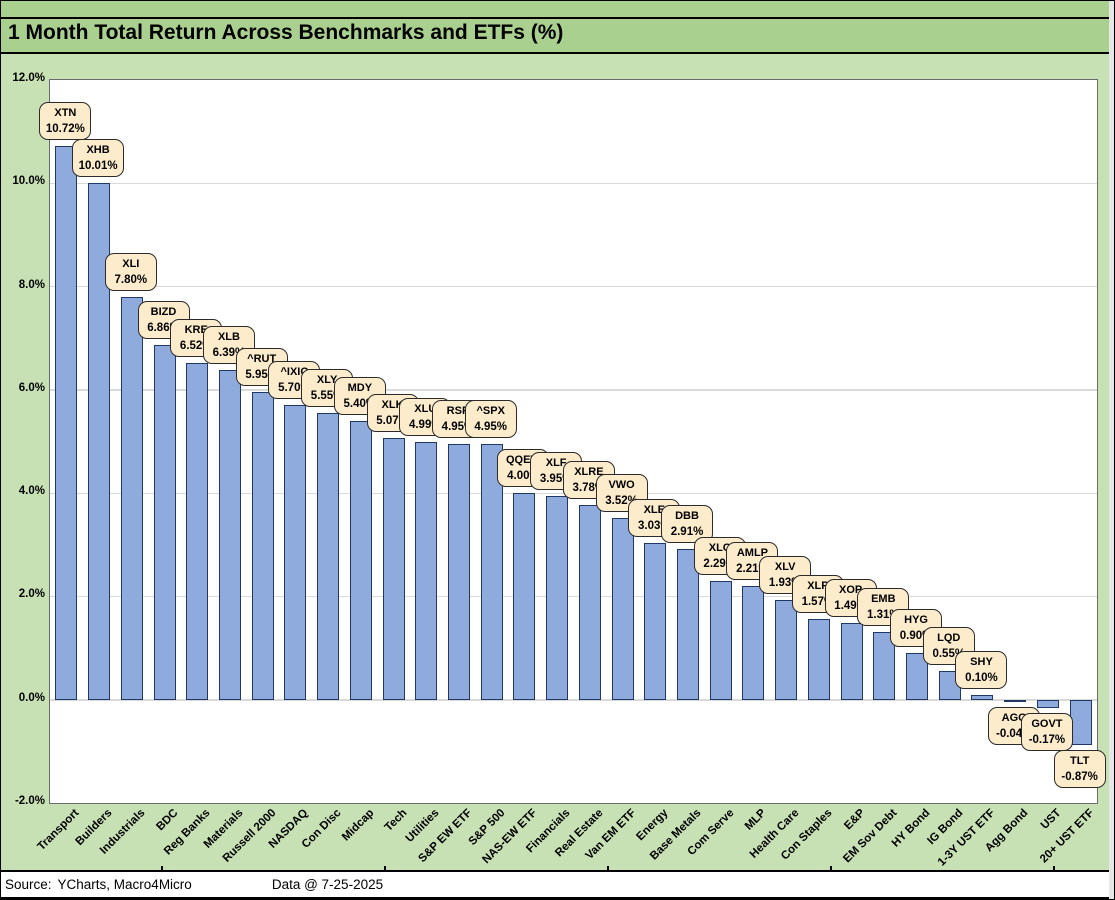  Describe the element at coordinates (556, 462) in the screenshot. I see `ticker-label: XLF` at that location.